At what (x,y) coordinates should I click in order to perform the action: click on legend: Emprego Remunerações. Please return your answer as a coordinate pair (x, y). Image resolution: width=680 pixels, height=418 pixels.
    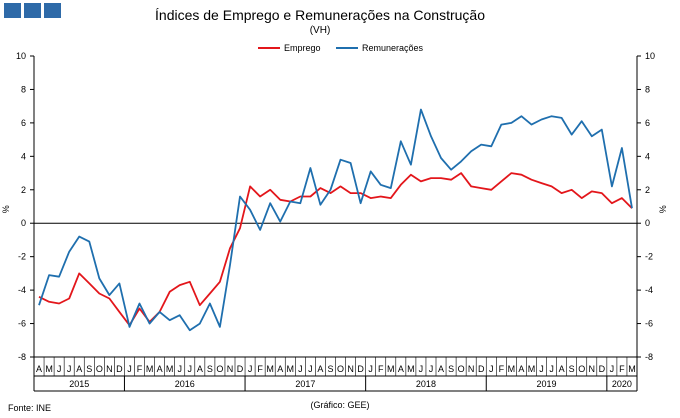
    Looking at the image, I should click on (341, 48).